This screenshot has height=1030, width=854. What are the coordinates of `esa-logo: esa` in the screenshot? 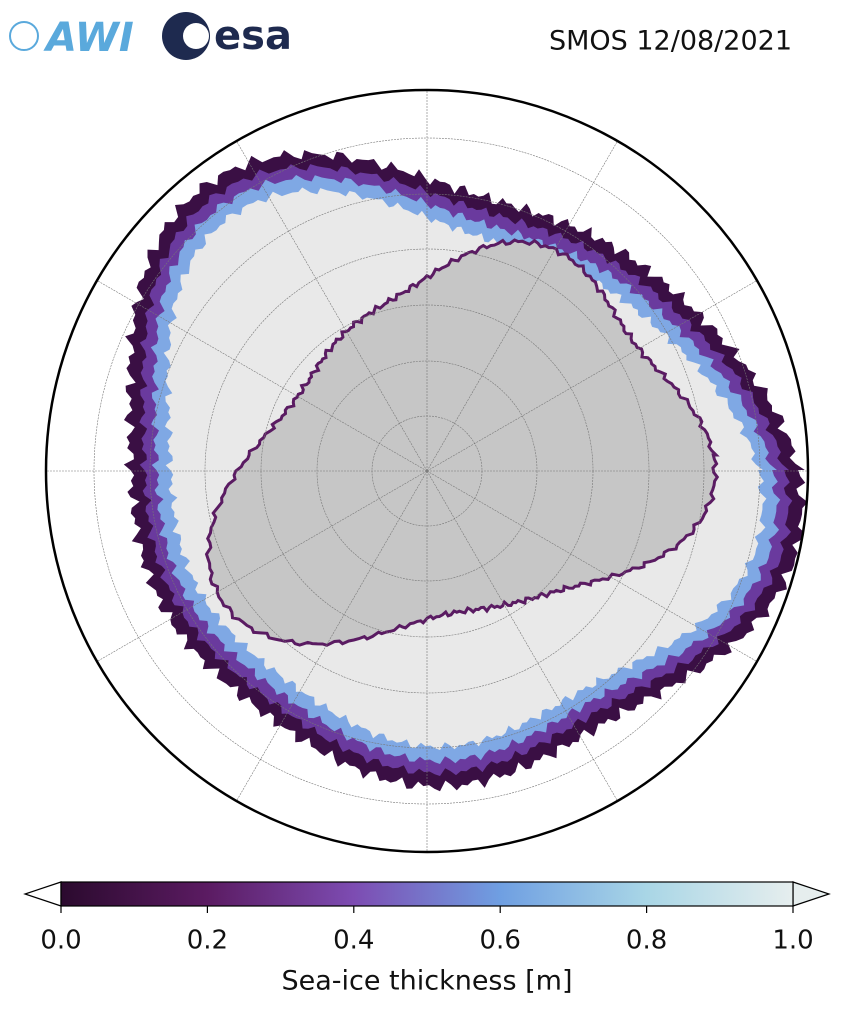 It's located at (227, 36).